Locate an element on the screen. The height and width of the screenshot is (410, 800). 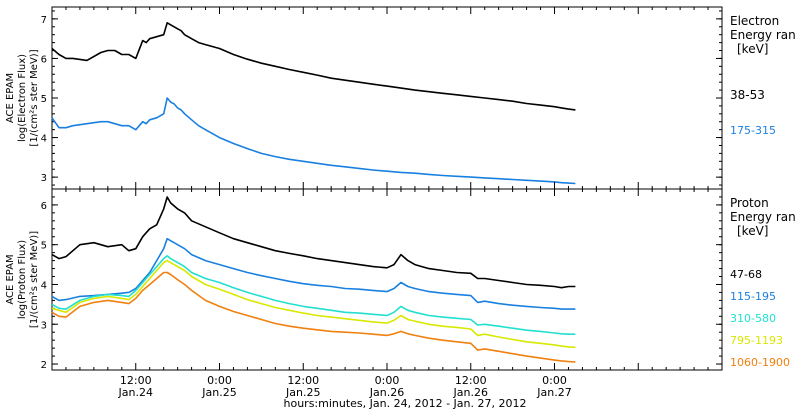
legend-entry: 1060-1900 is located at coordinates (760, 362).